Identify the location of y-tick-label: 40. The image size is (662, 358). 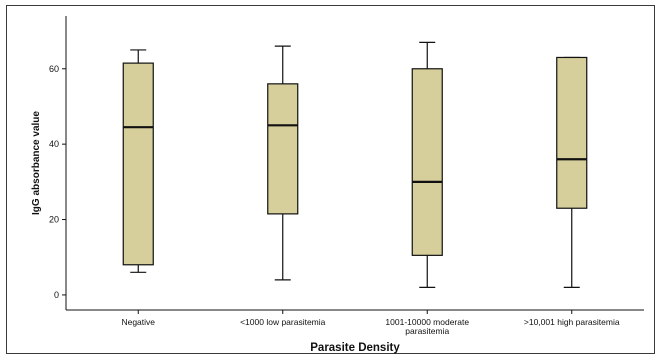
(54, 144).